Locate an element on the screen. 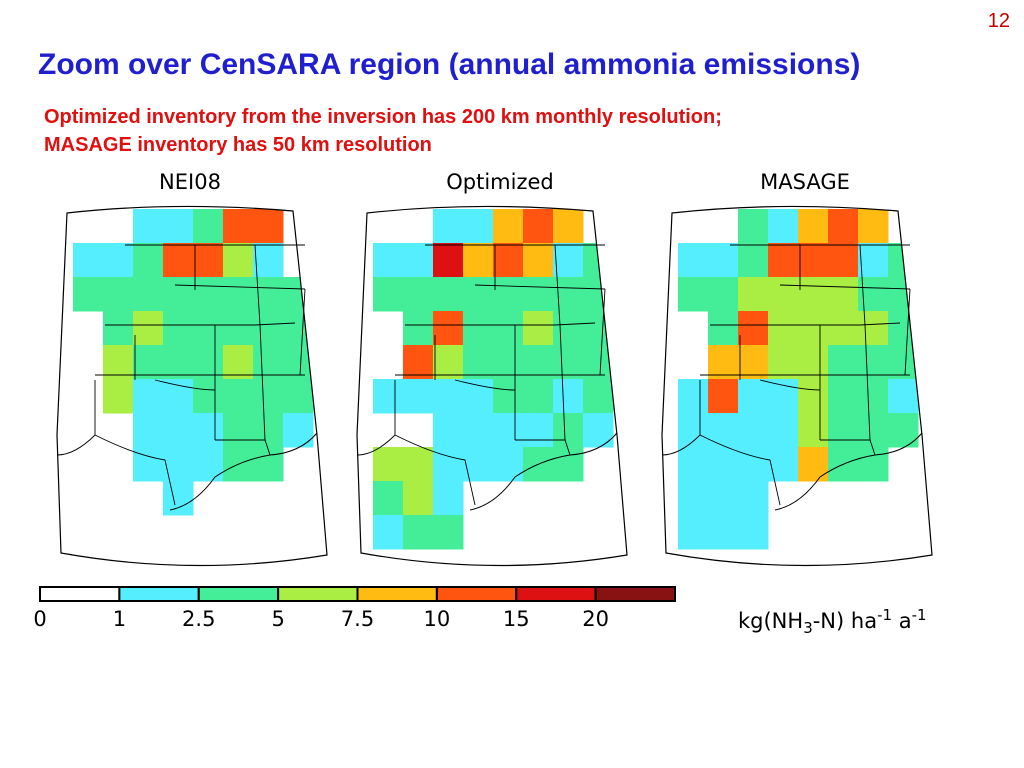 The width and height of the screenshot is (1024, 768). colorbar-tick-label: 10 is located at coordinates (437, 619).